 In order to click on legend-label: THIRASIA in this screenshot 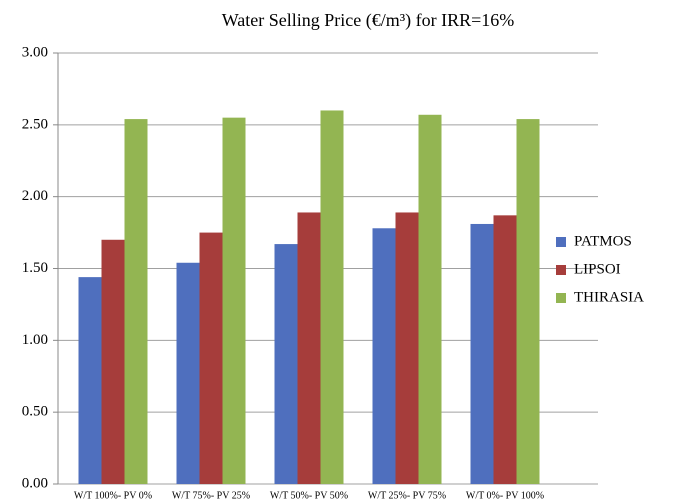, I will do `click(609, 297)`.